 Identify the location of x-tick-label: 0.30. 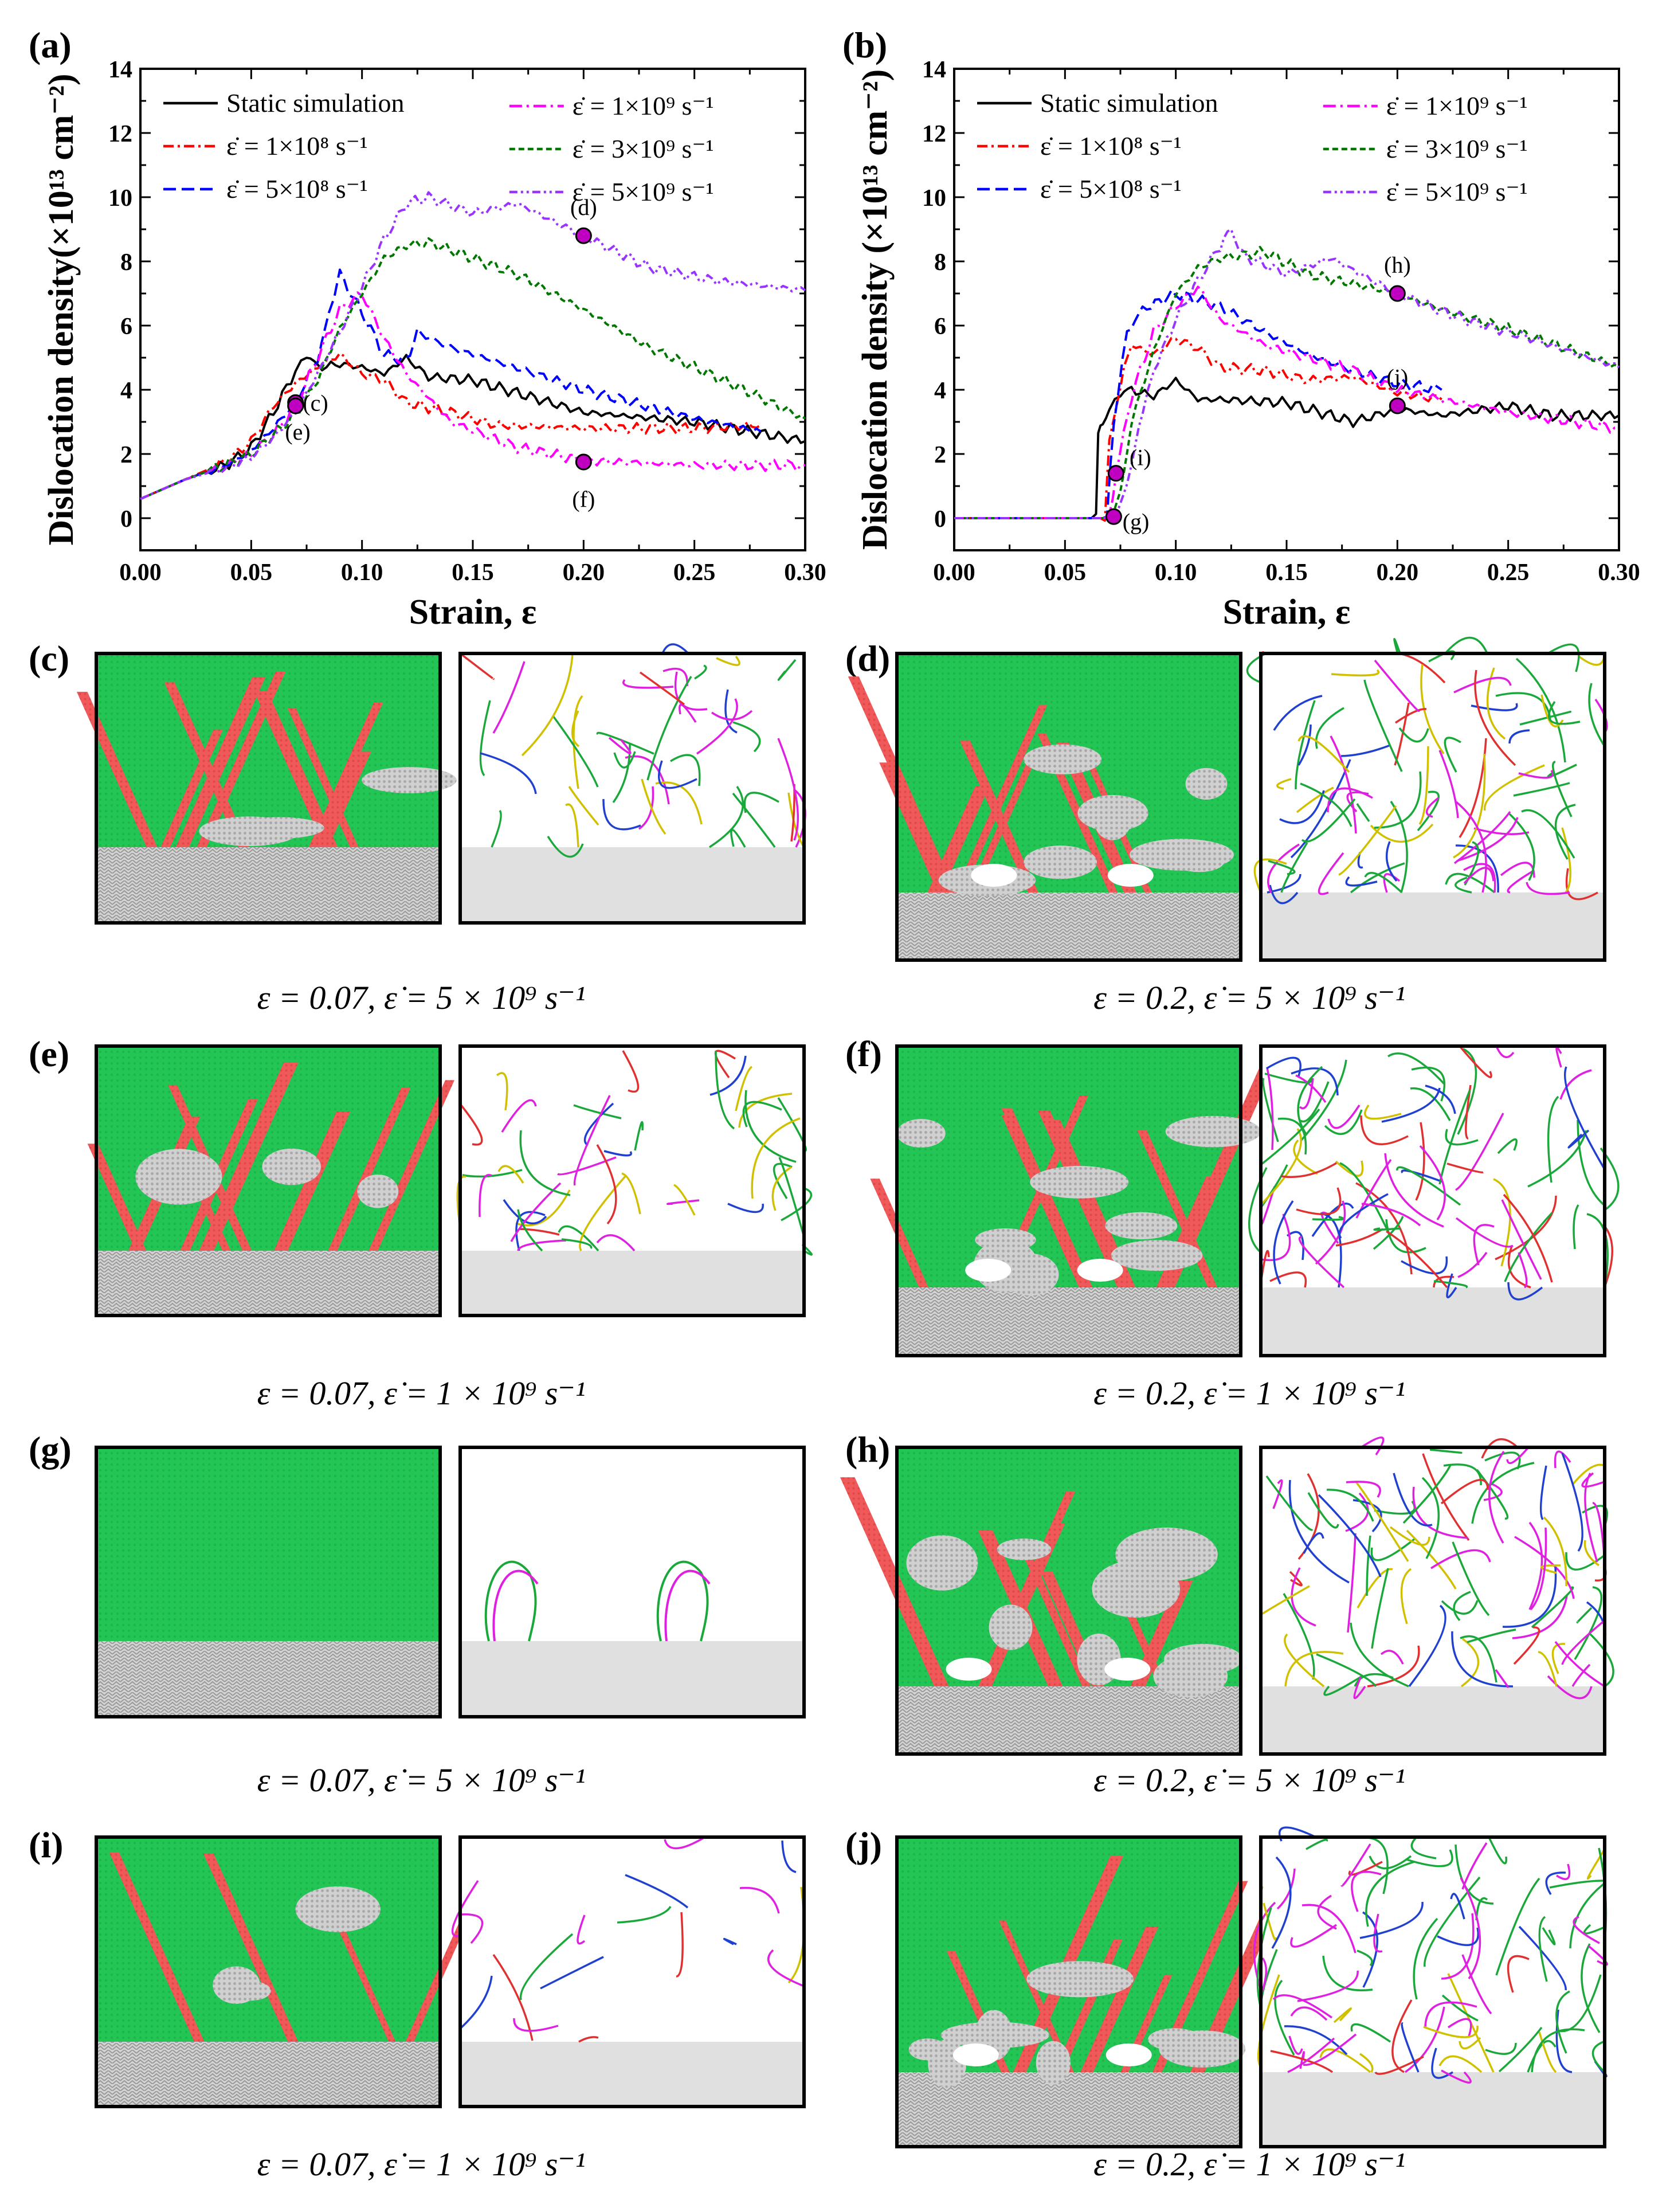
(1619, 573).